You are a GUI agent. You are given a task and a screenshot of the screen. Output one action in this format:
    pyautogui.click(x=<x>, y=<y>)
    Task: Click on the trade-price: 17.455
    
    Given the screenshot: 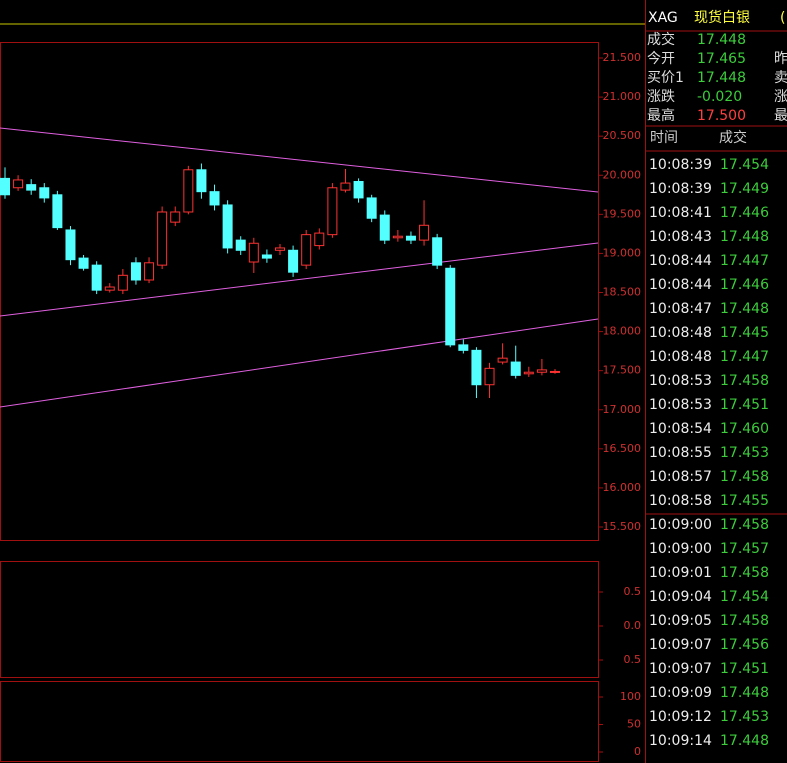 What is the action you would take?
    pyautogui.click(x=744, y=501)
    